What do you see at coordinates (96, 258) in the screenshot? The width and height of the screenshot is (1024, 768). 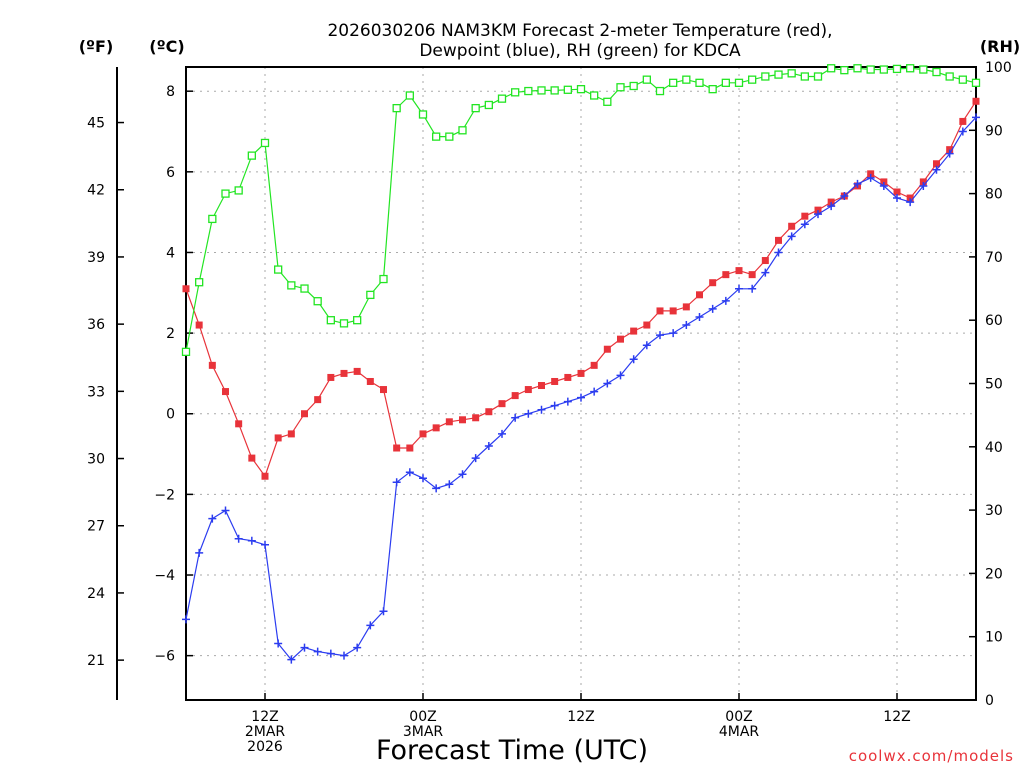 I see `fahrenheit-tick-label: 39` at bounding box center [96, 258].